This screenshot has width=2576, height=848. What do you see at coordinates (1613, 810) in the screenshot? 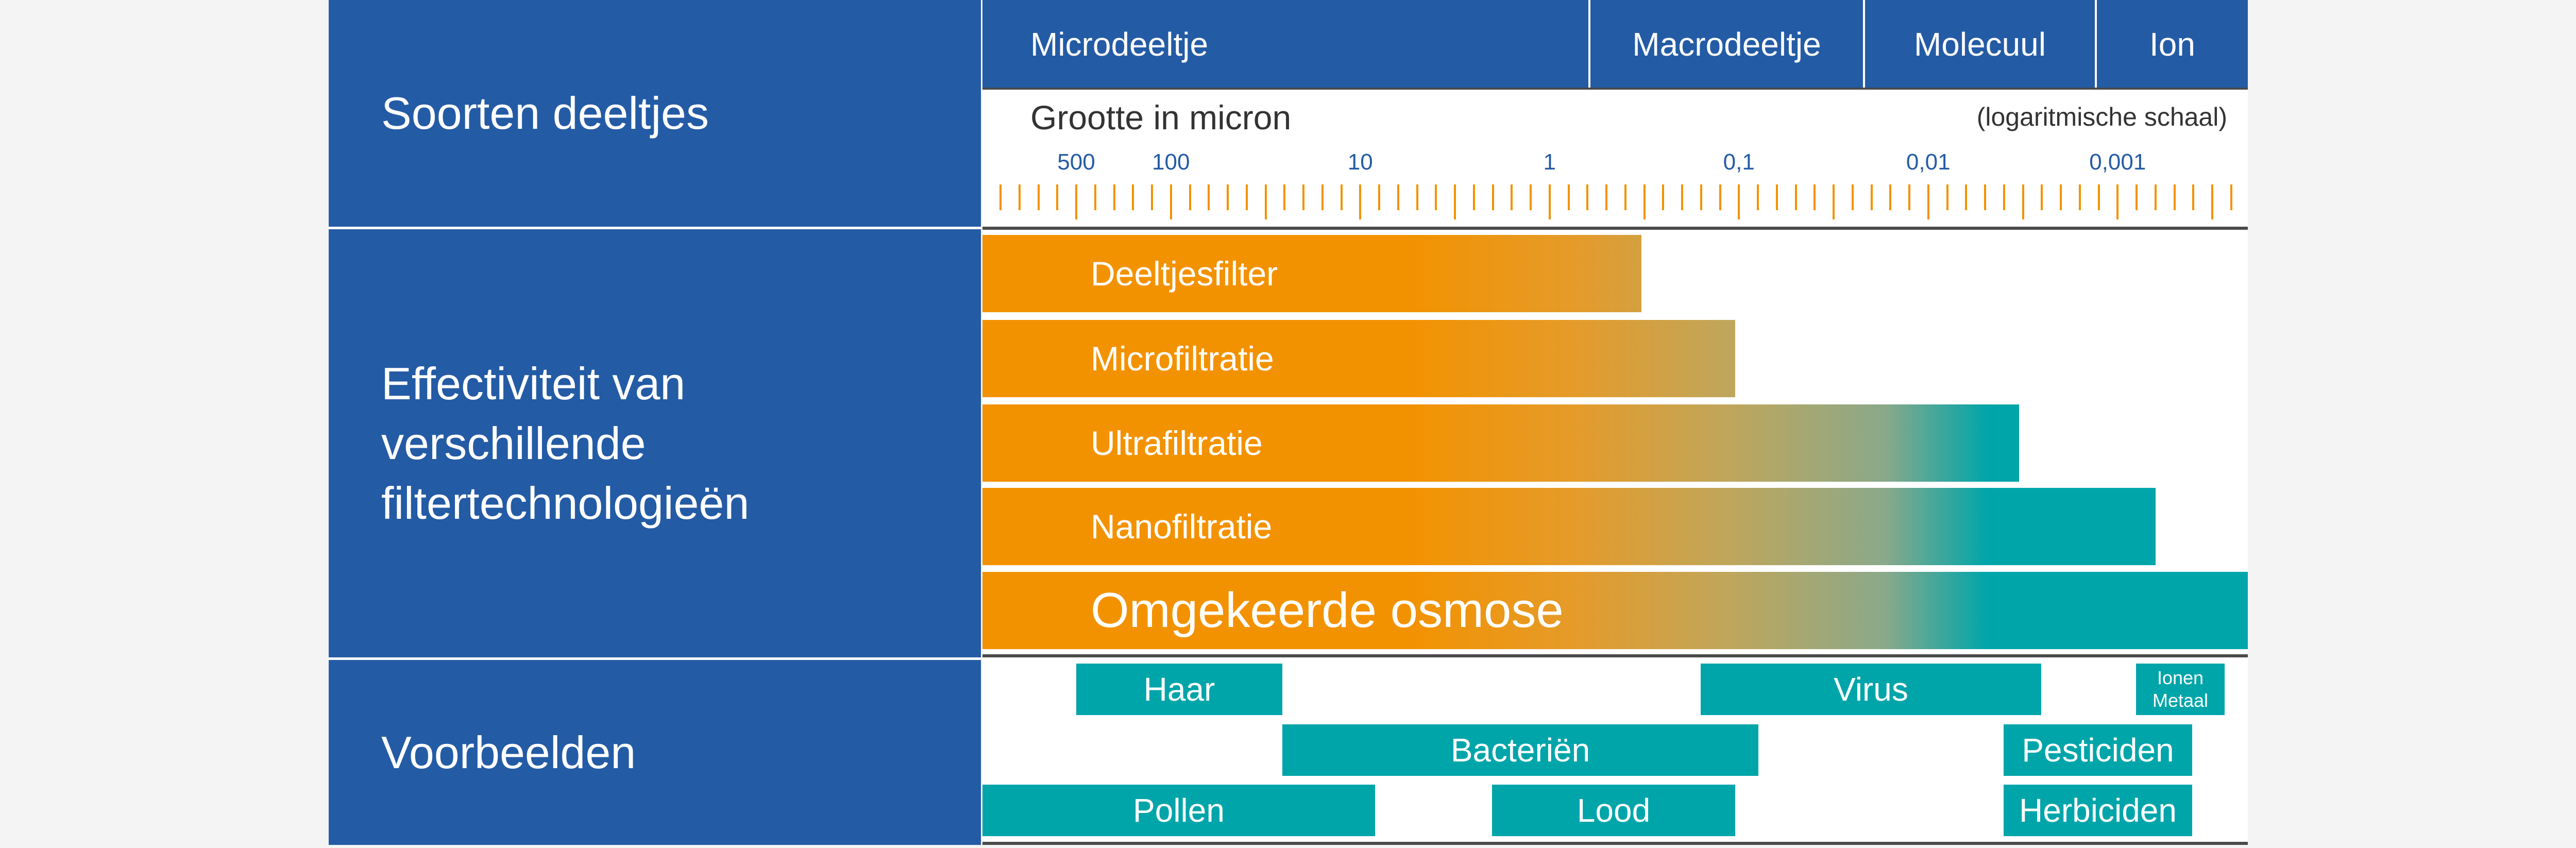
I see `example-lood: Lood` at bounding box center [1613, 810].